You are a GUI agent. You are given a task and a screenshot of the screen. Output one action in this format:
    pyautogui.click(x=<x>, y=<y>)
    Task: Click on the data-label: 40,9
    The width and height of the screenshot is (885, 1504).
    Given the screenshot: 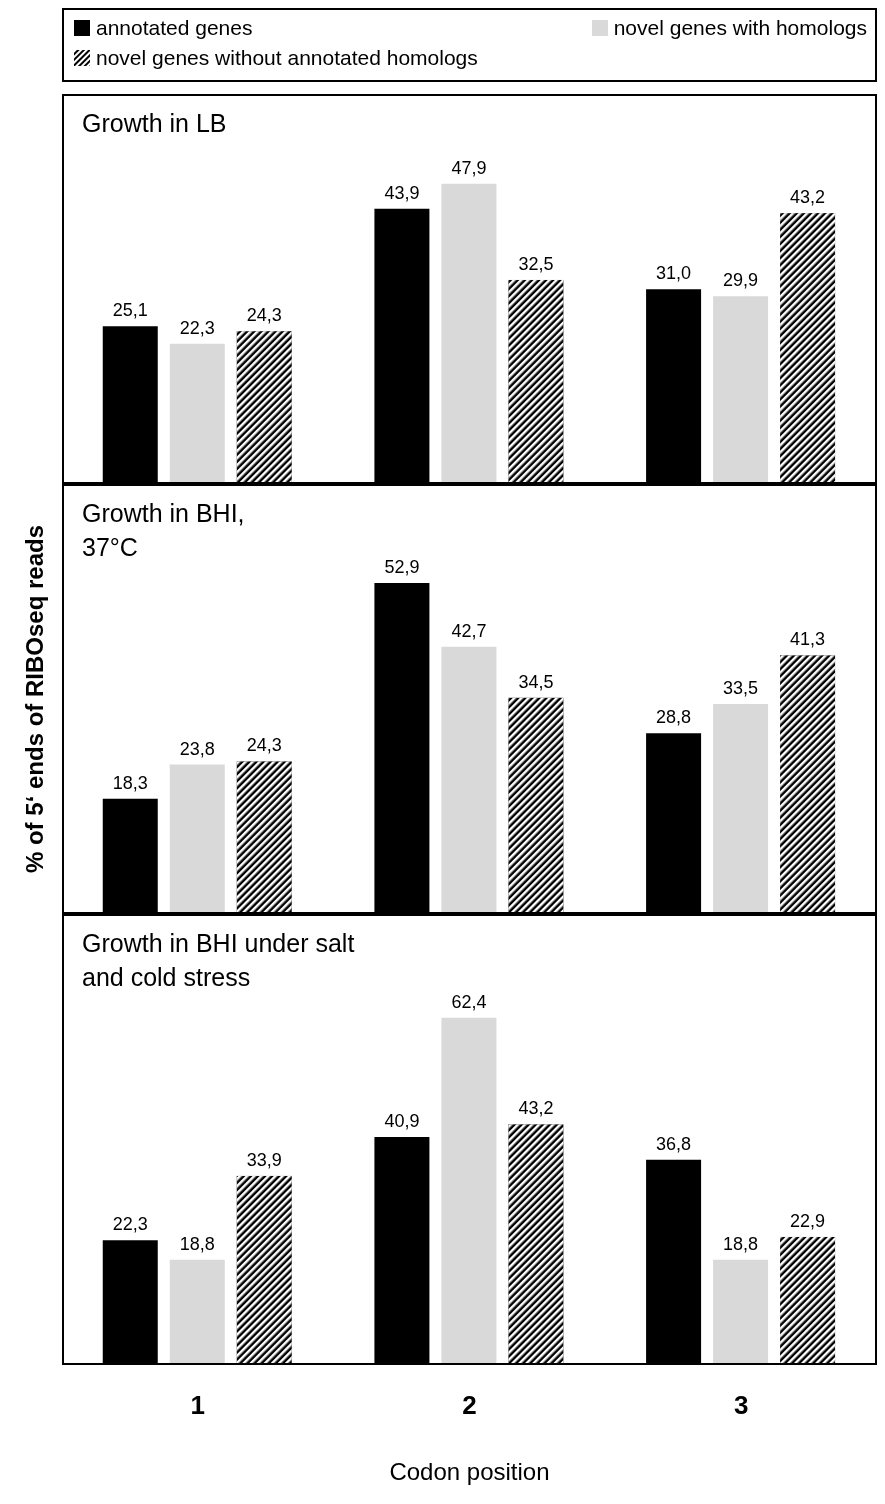 What is the action you would take?
    pyautogui.click(x=402, y=1121)
    